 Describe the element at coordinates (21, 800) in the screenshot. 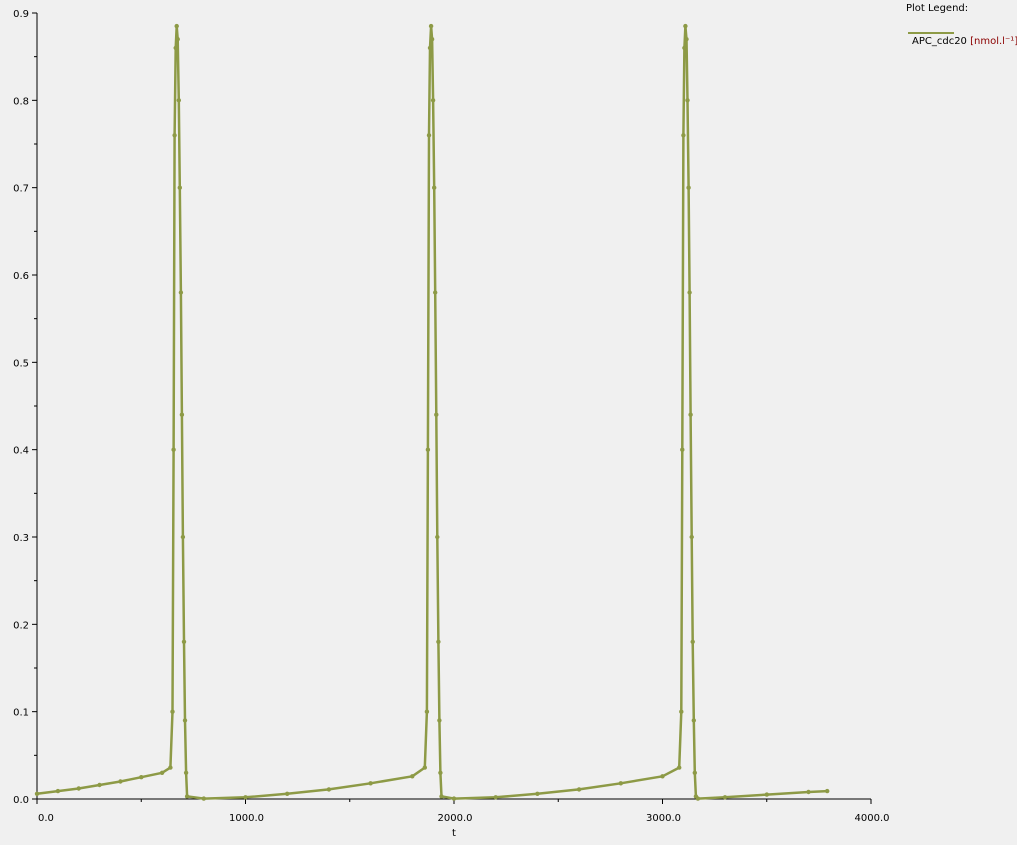

I see `y-tick-label: 0.0` at that location.